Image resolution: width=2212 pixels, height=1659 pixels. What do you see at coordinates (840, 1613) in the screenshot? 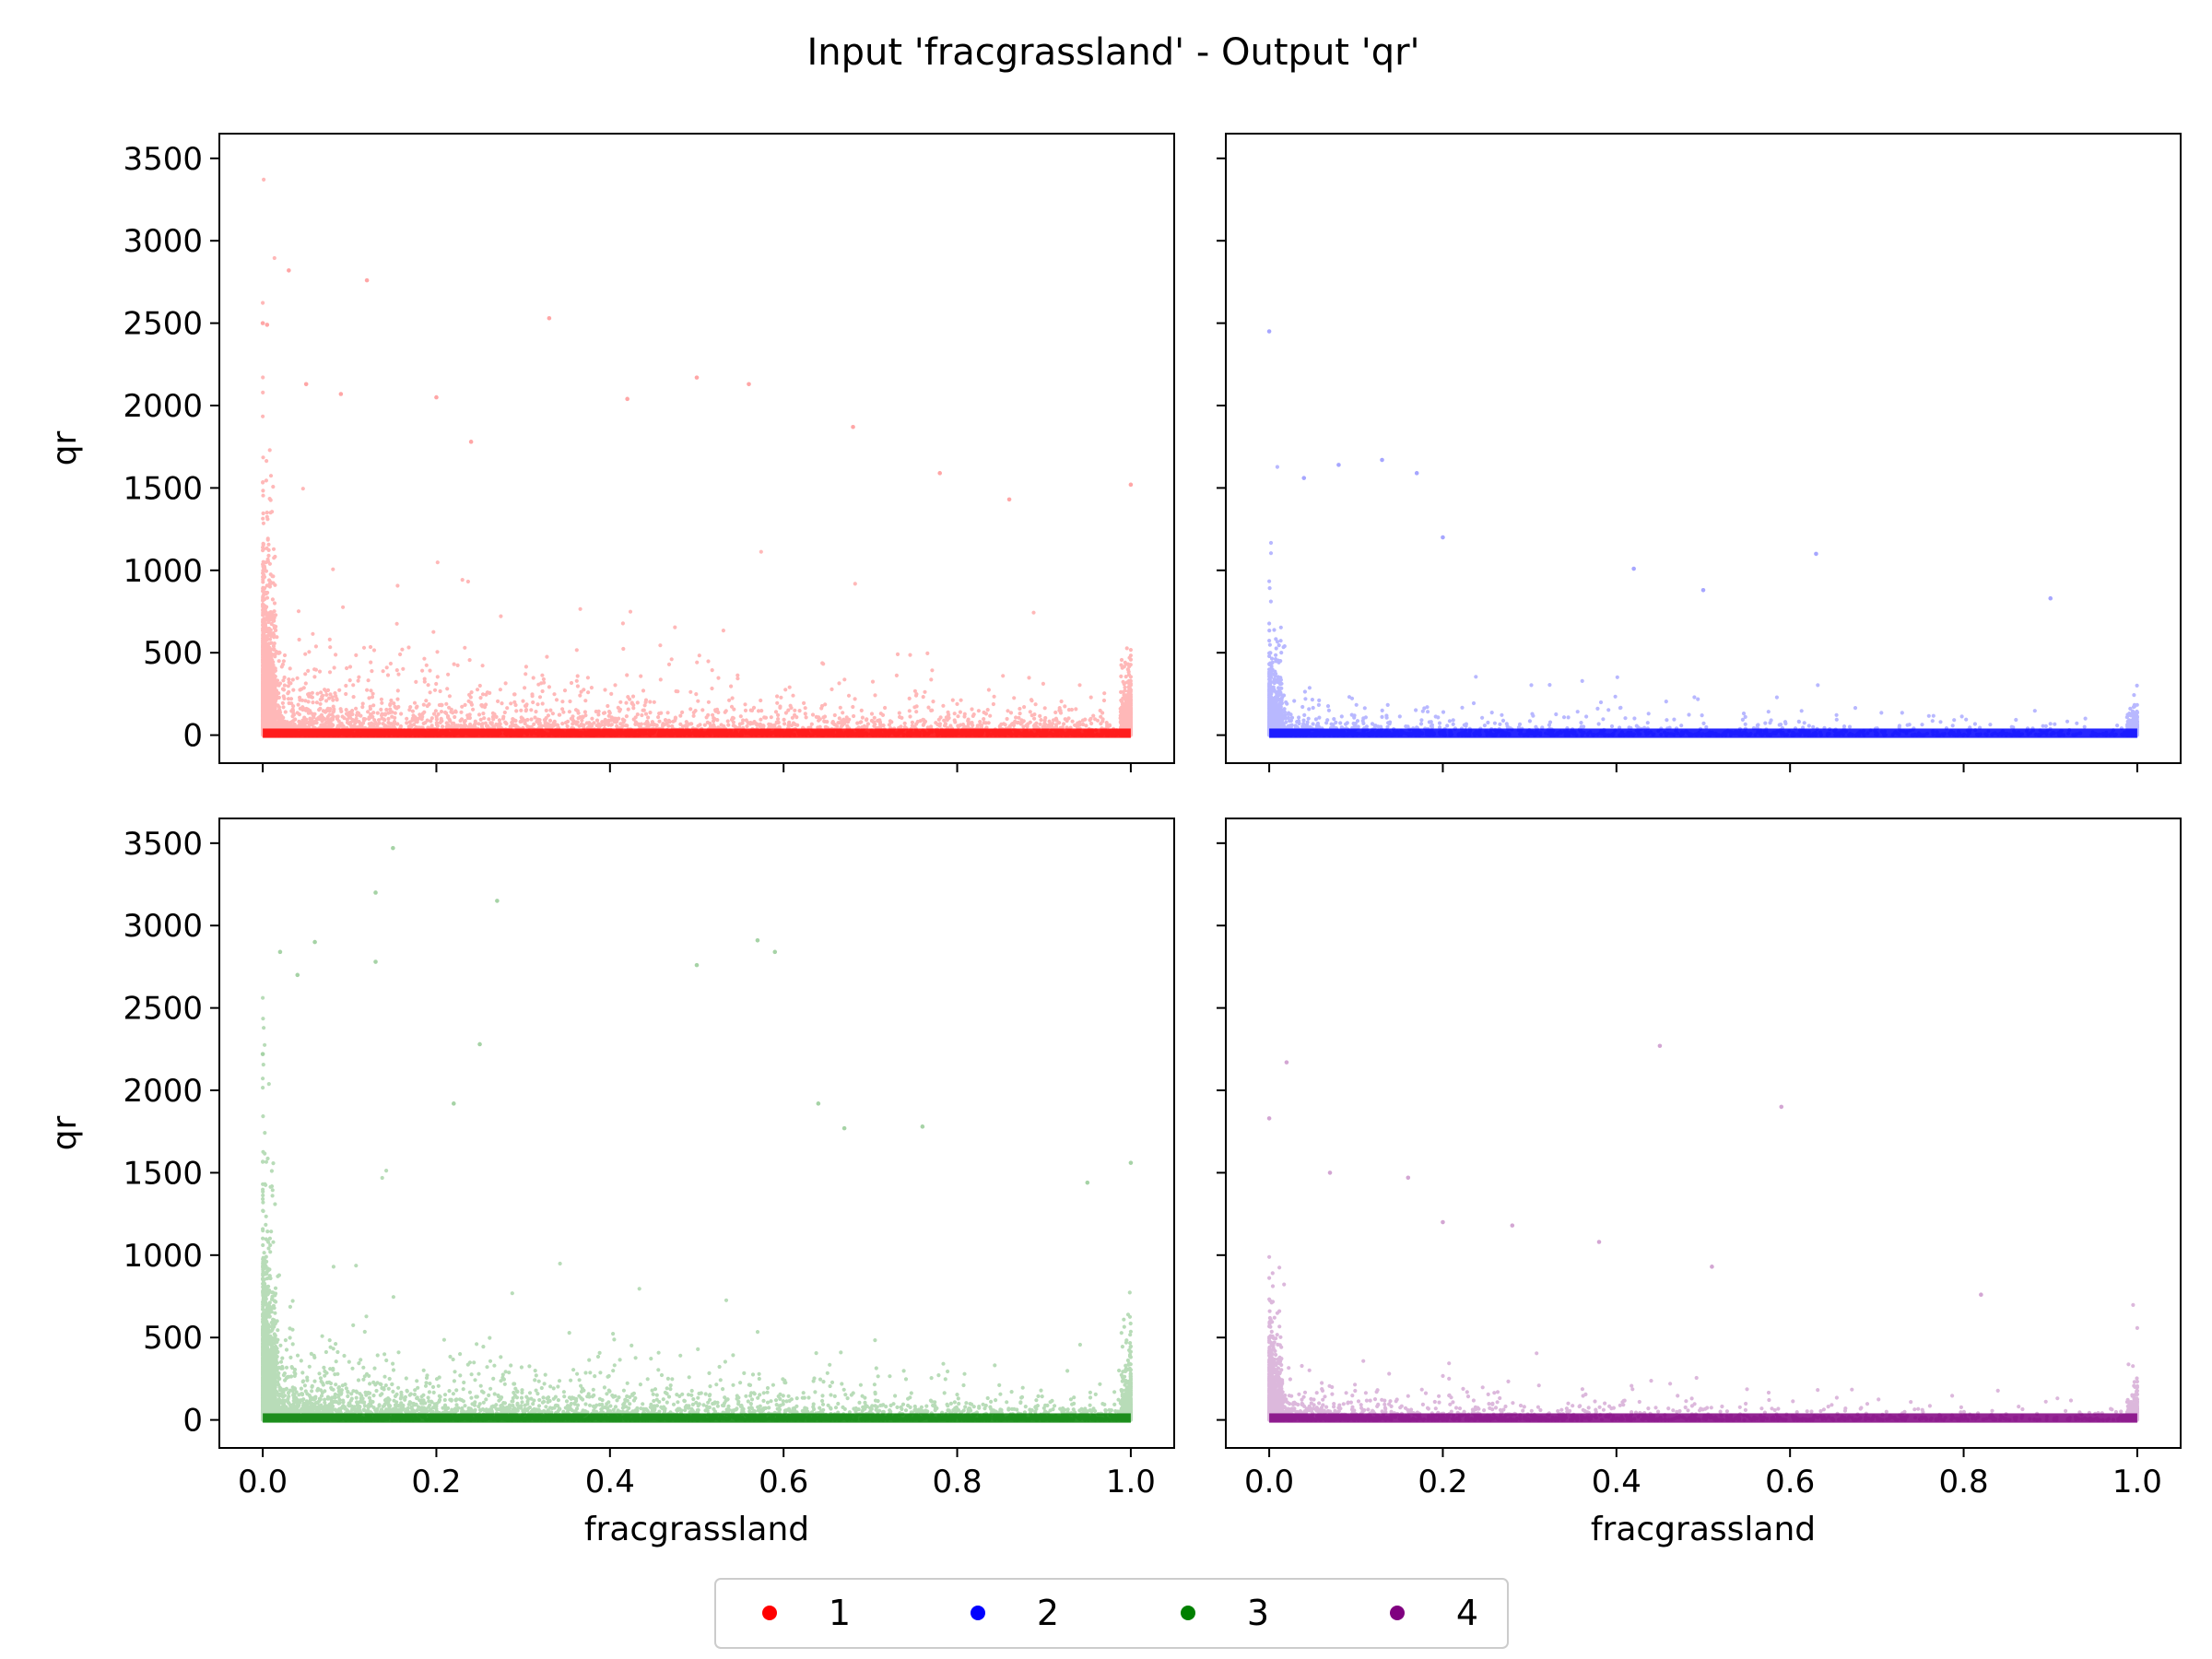
I see `legend-label: 1` at bounding box center [840, 1613].